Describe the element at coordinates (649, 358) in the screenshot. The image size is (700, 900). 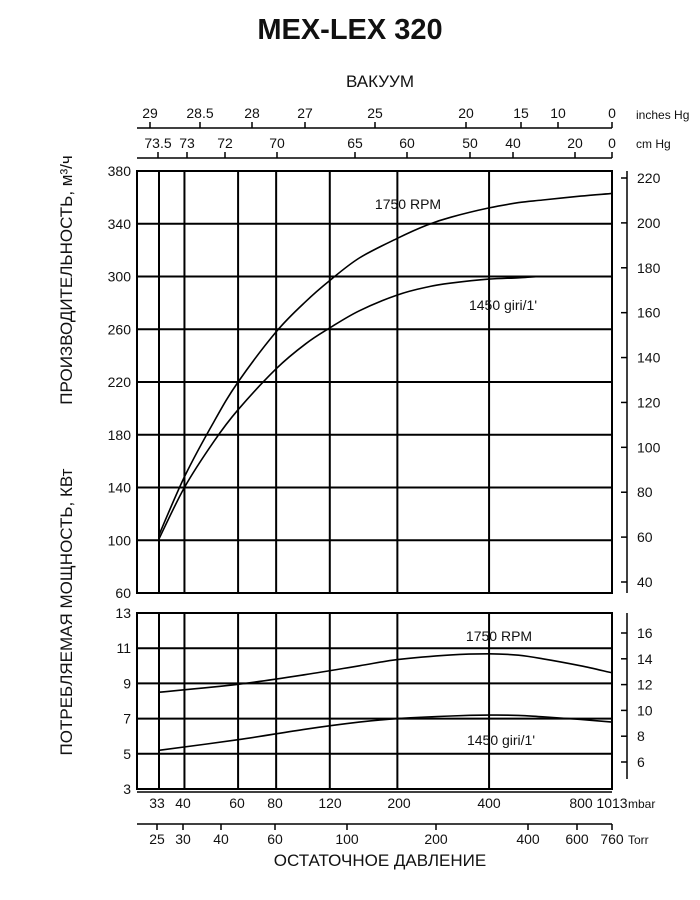
I see `top-right-tick-label: 140` at that location.